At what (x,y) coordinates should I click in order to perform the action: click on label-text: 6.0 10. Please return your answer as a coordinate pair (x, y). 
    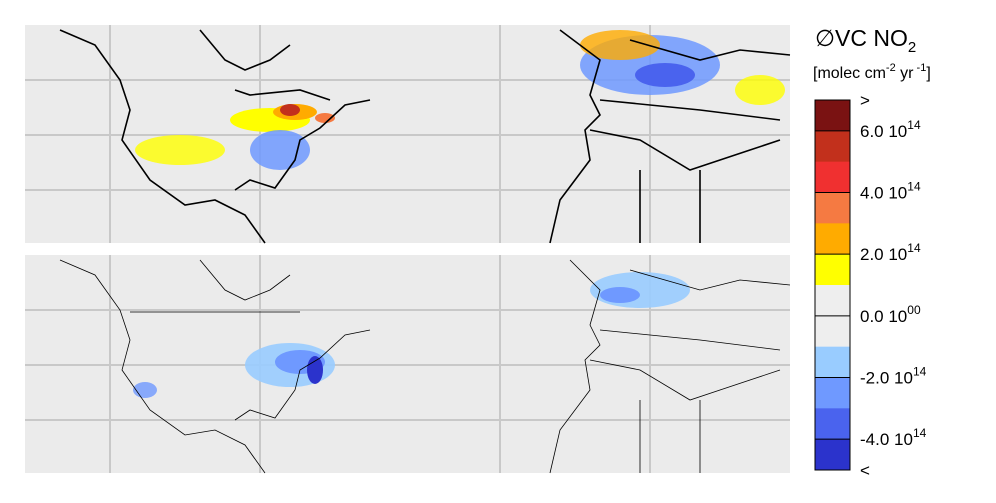
    Looking at the image, I should click on (883, 131).